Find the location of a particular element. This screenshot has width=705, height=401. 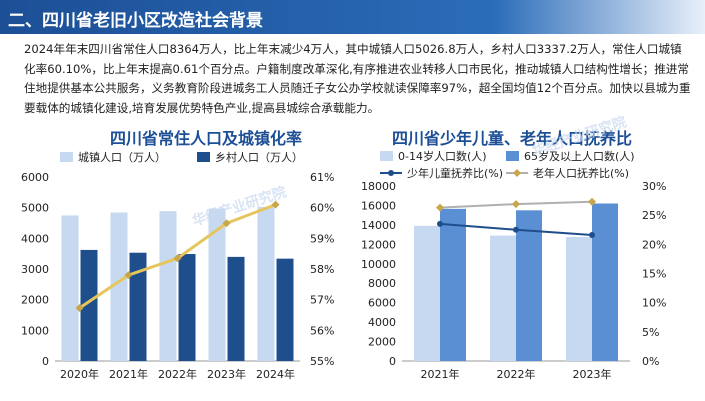

right-y-tick-label: 18000 is located at coordinates (378, 186).